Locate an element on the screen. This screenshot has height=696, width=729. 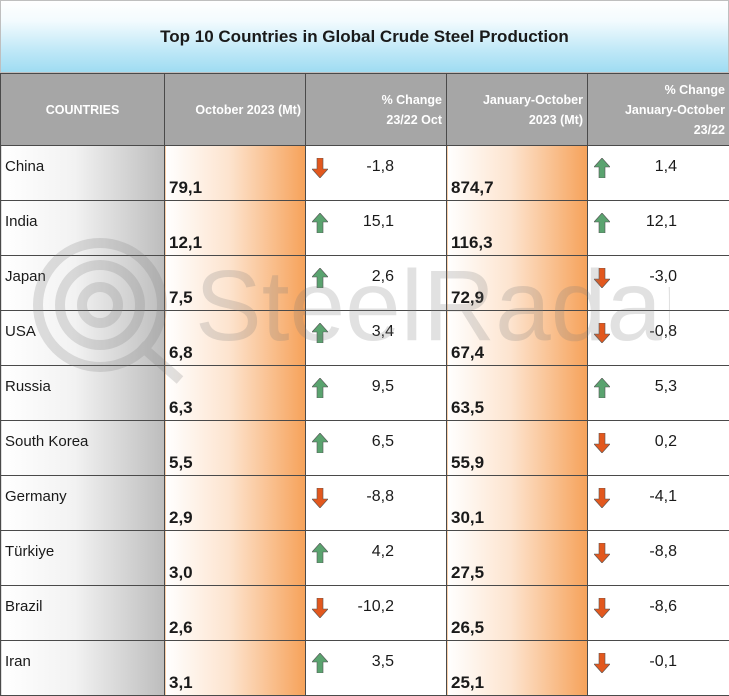
october-change-cell: 2,6 is located at coordinates (376, 283).